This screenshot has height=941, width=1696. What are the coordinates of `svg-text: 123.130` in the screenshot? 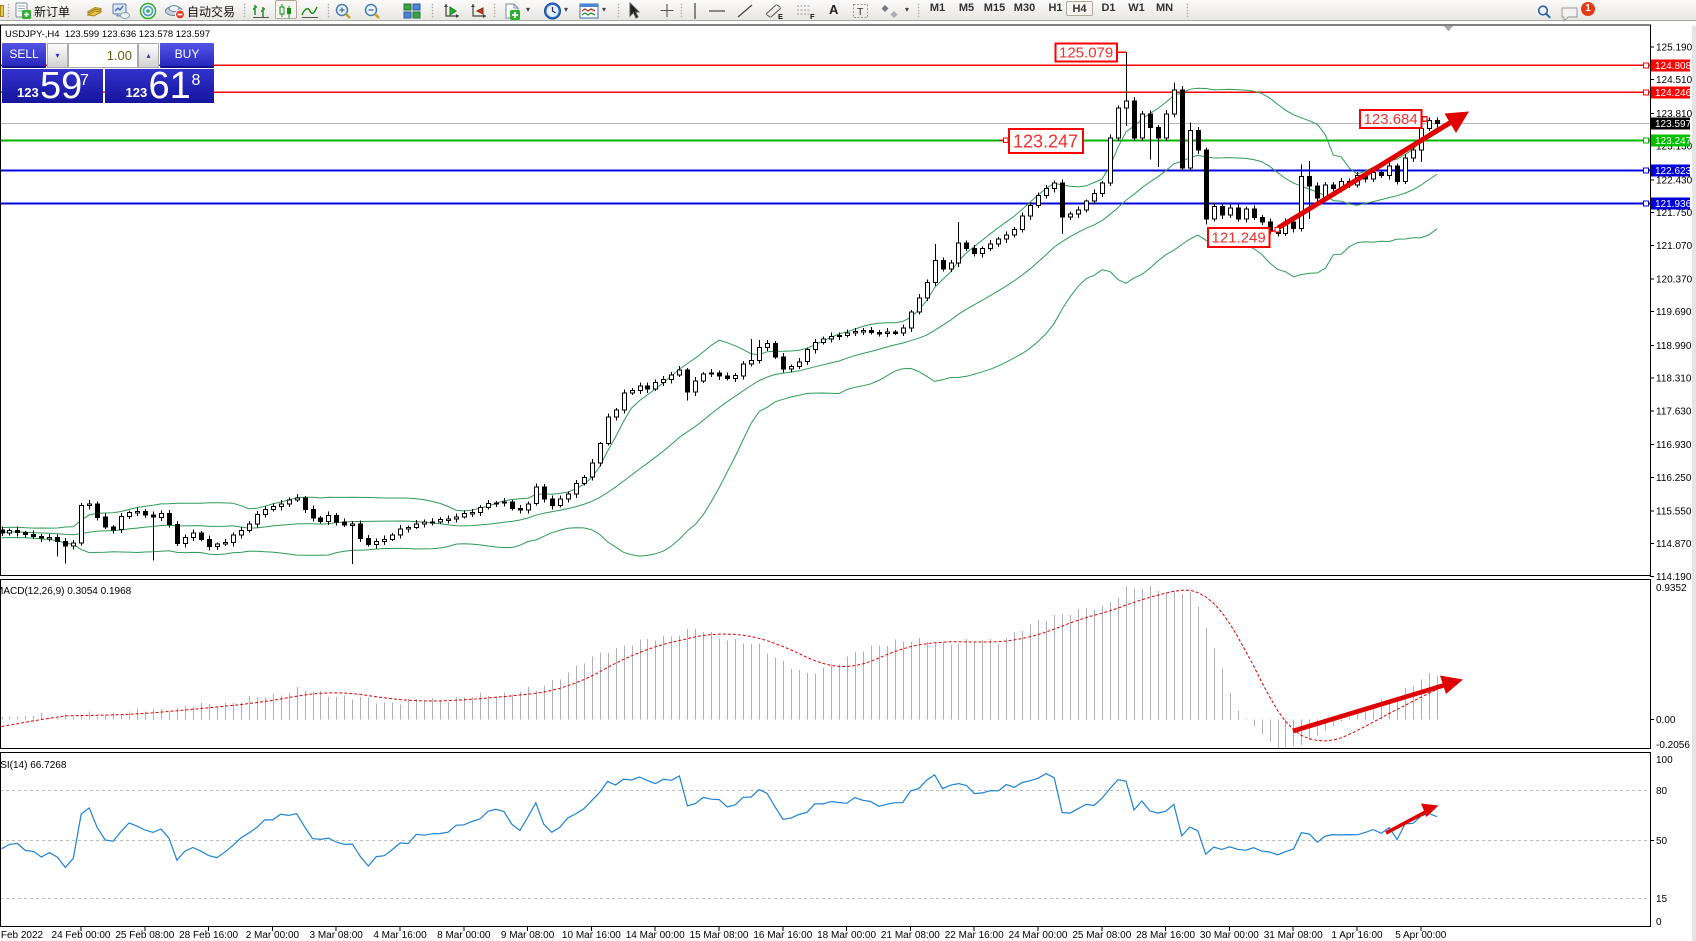 It's located at (1674, 147).